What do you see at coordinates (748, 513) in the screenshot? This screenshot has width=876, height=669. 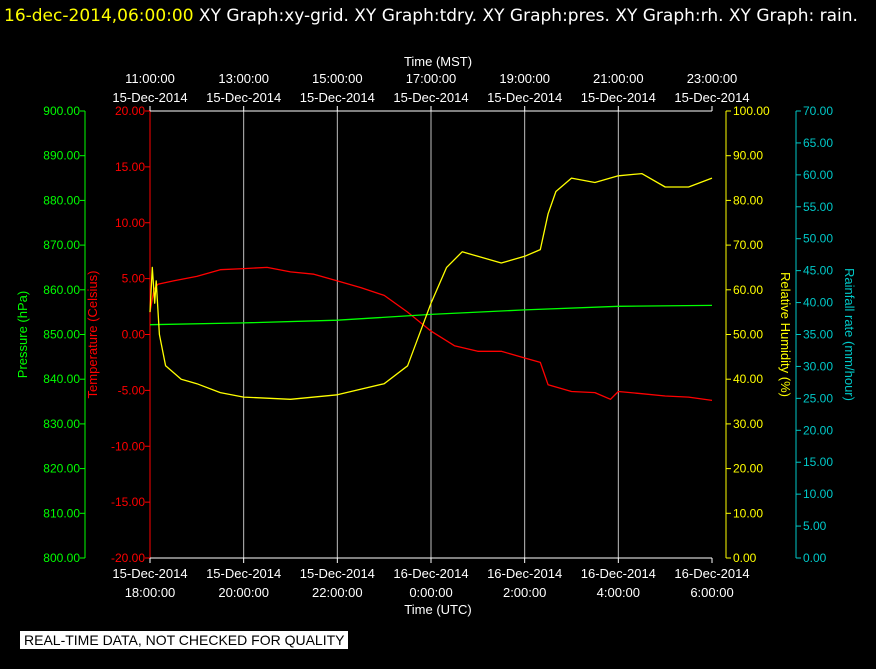 I see `humidity-tick-label: 10.00` at bounding box center [748, 513].